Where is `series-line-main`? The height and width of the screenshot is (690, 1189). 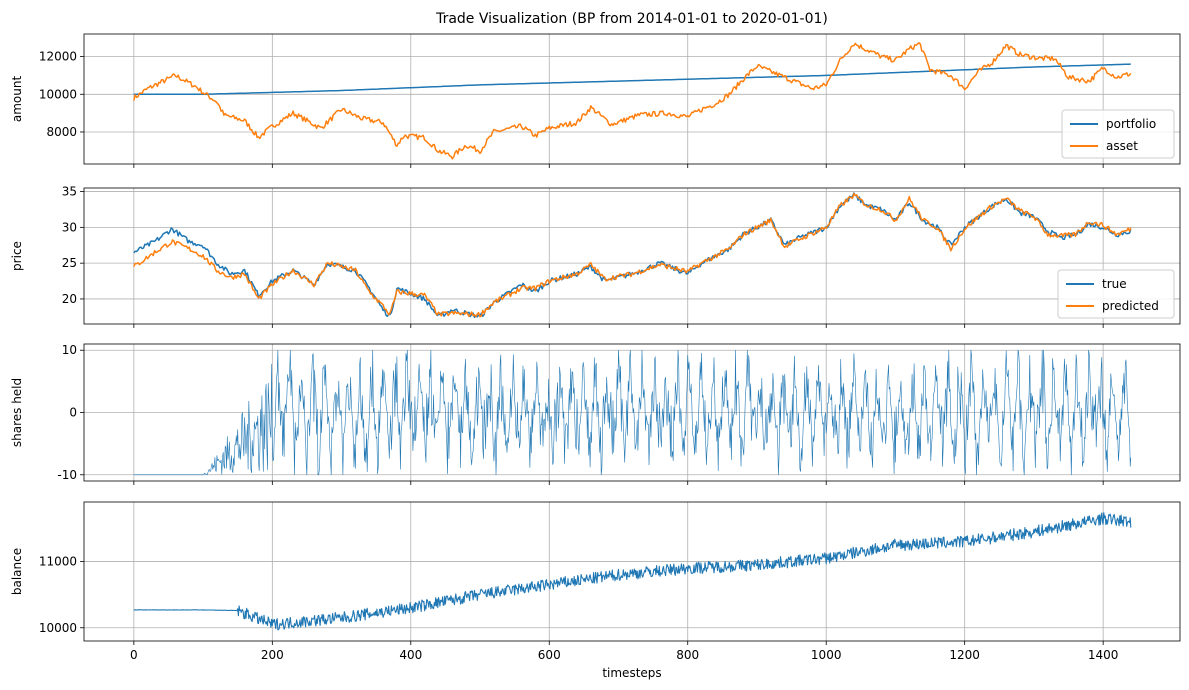 series-line-main is located at coordinates (632, 571).